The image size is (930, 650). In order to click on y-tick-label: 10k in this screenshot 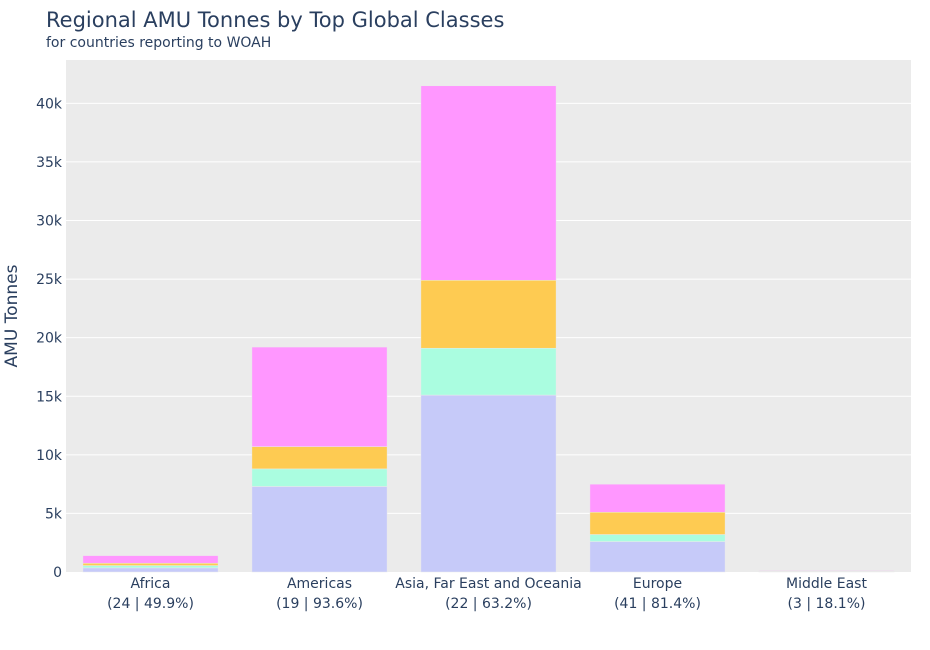, I will do `click(49, 456)`.